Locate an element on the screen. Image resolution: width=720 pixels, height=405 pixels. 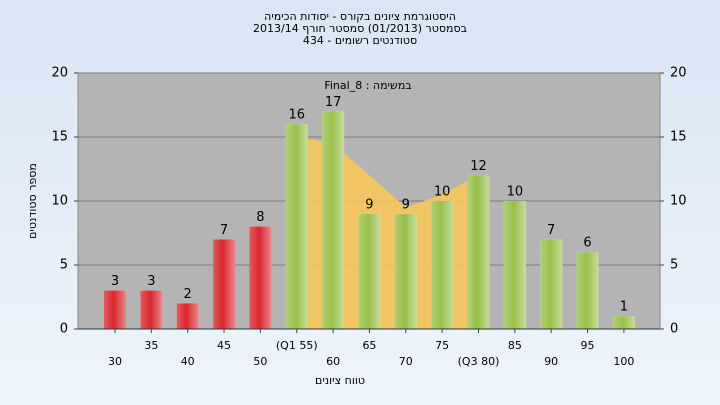
x-tick-label: 40 is located at coordinates (188, 361).